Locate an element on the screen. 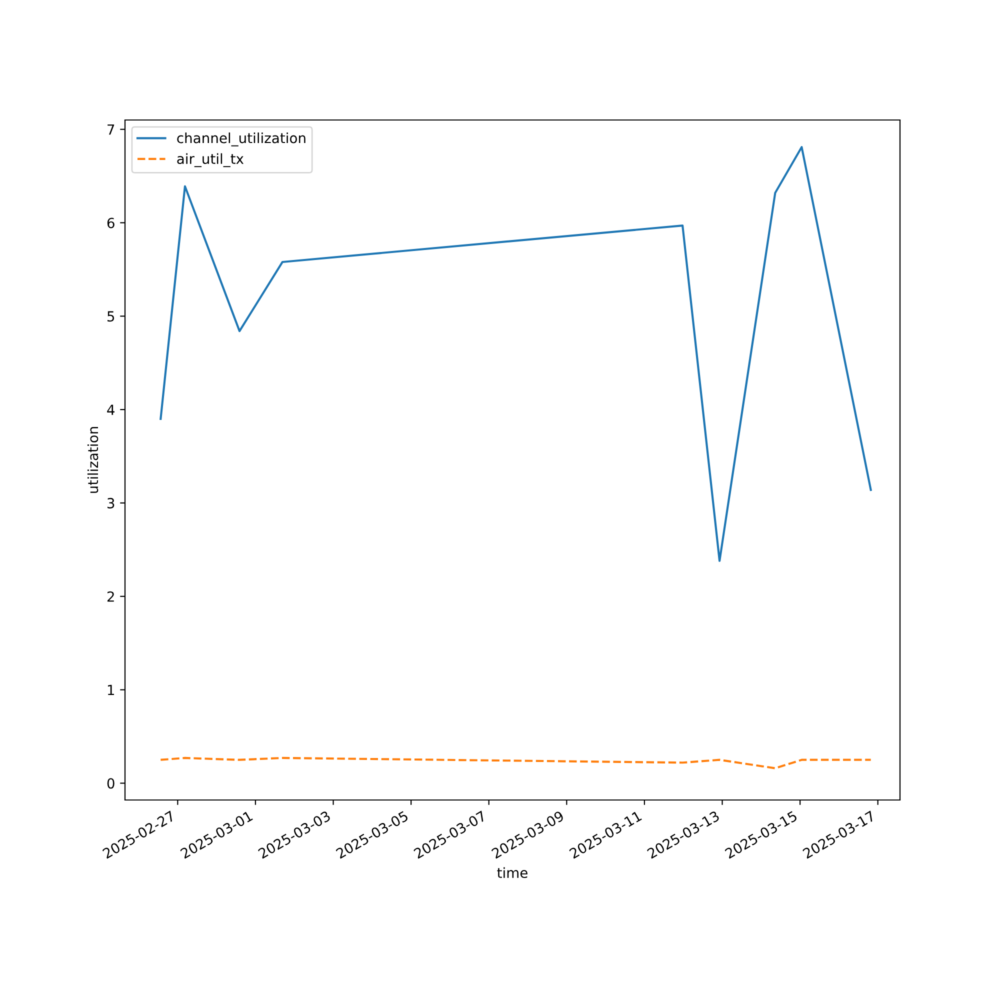 This screenshot has width=1000, height=1000. line-series is located at coordinates (516, 763).